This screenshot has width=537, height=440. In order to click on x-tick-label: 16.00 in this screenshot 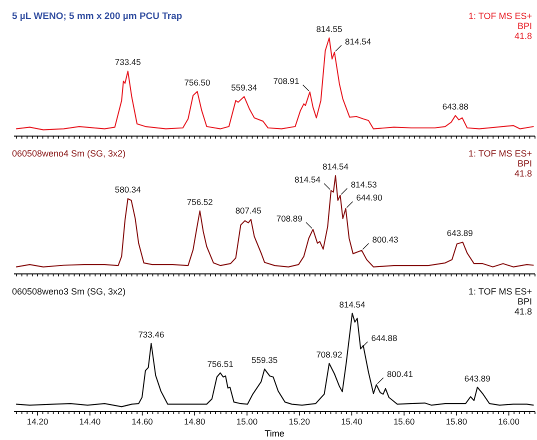, I will do `click(509, 421)`.